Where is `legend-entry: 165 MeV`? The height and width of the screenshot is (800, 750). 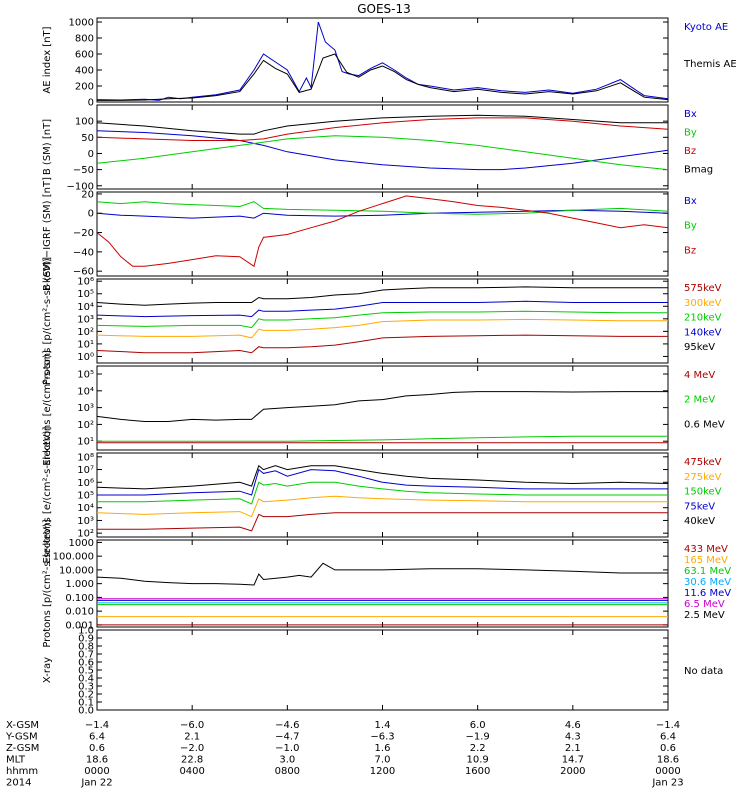 legend-entry: 165 MeV is located at coordinates (706, 560).